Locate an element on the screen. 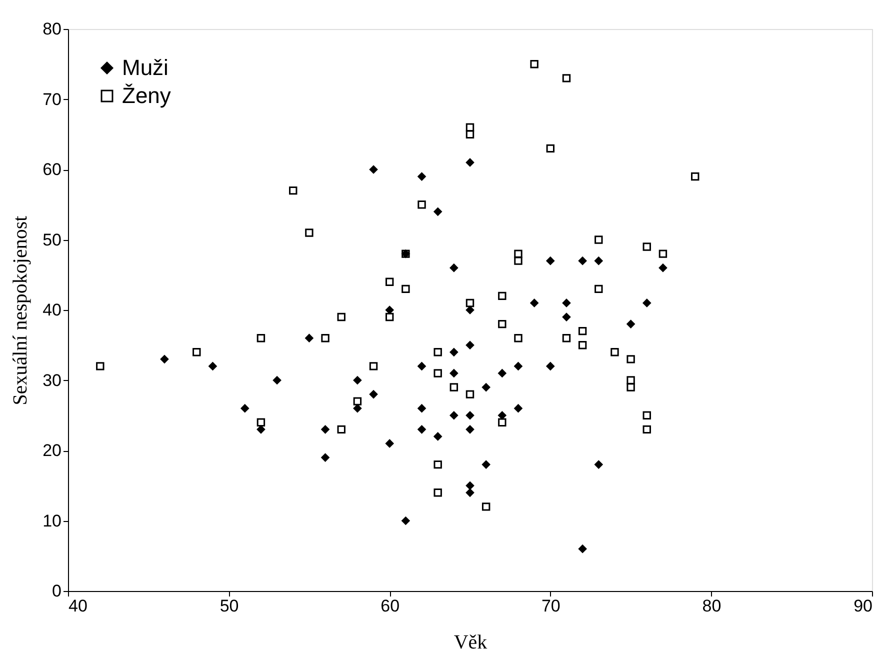  x-tick-label: 40 is located at coordinates (78, 606).